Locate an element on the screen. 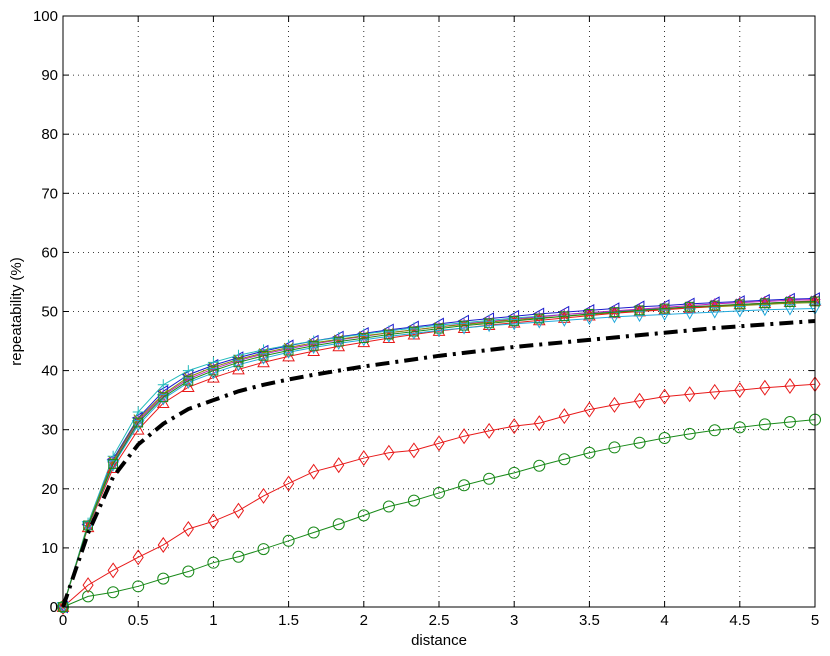  x-tick-label: 0 is located at coordinates (63, 620).